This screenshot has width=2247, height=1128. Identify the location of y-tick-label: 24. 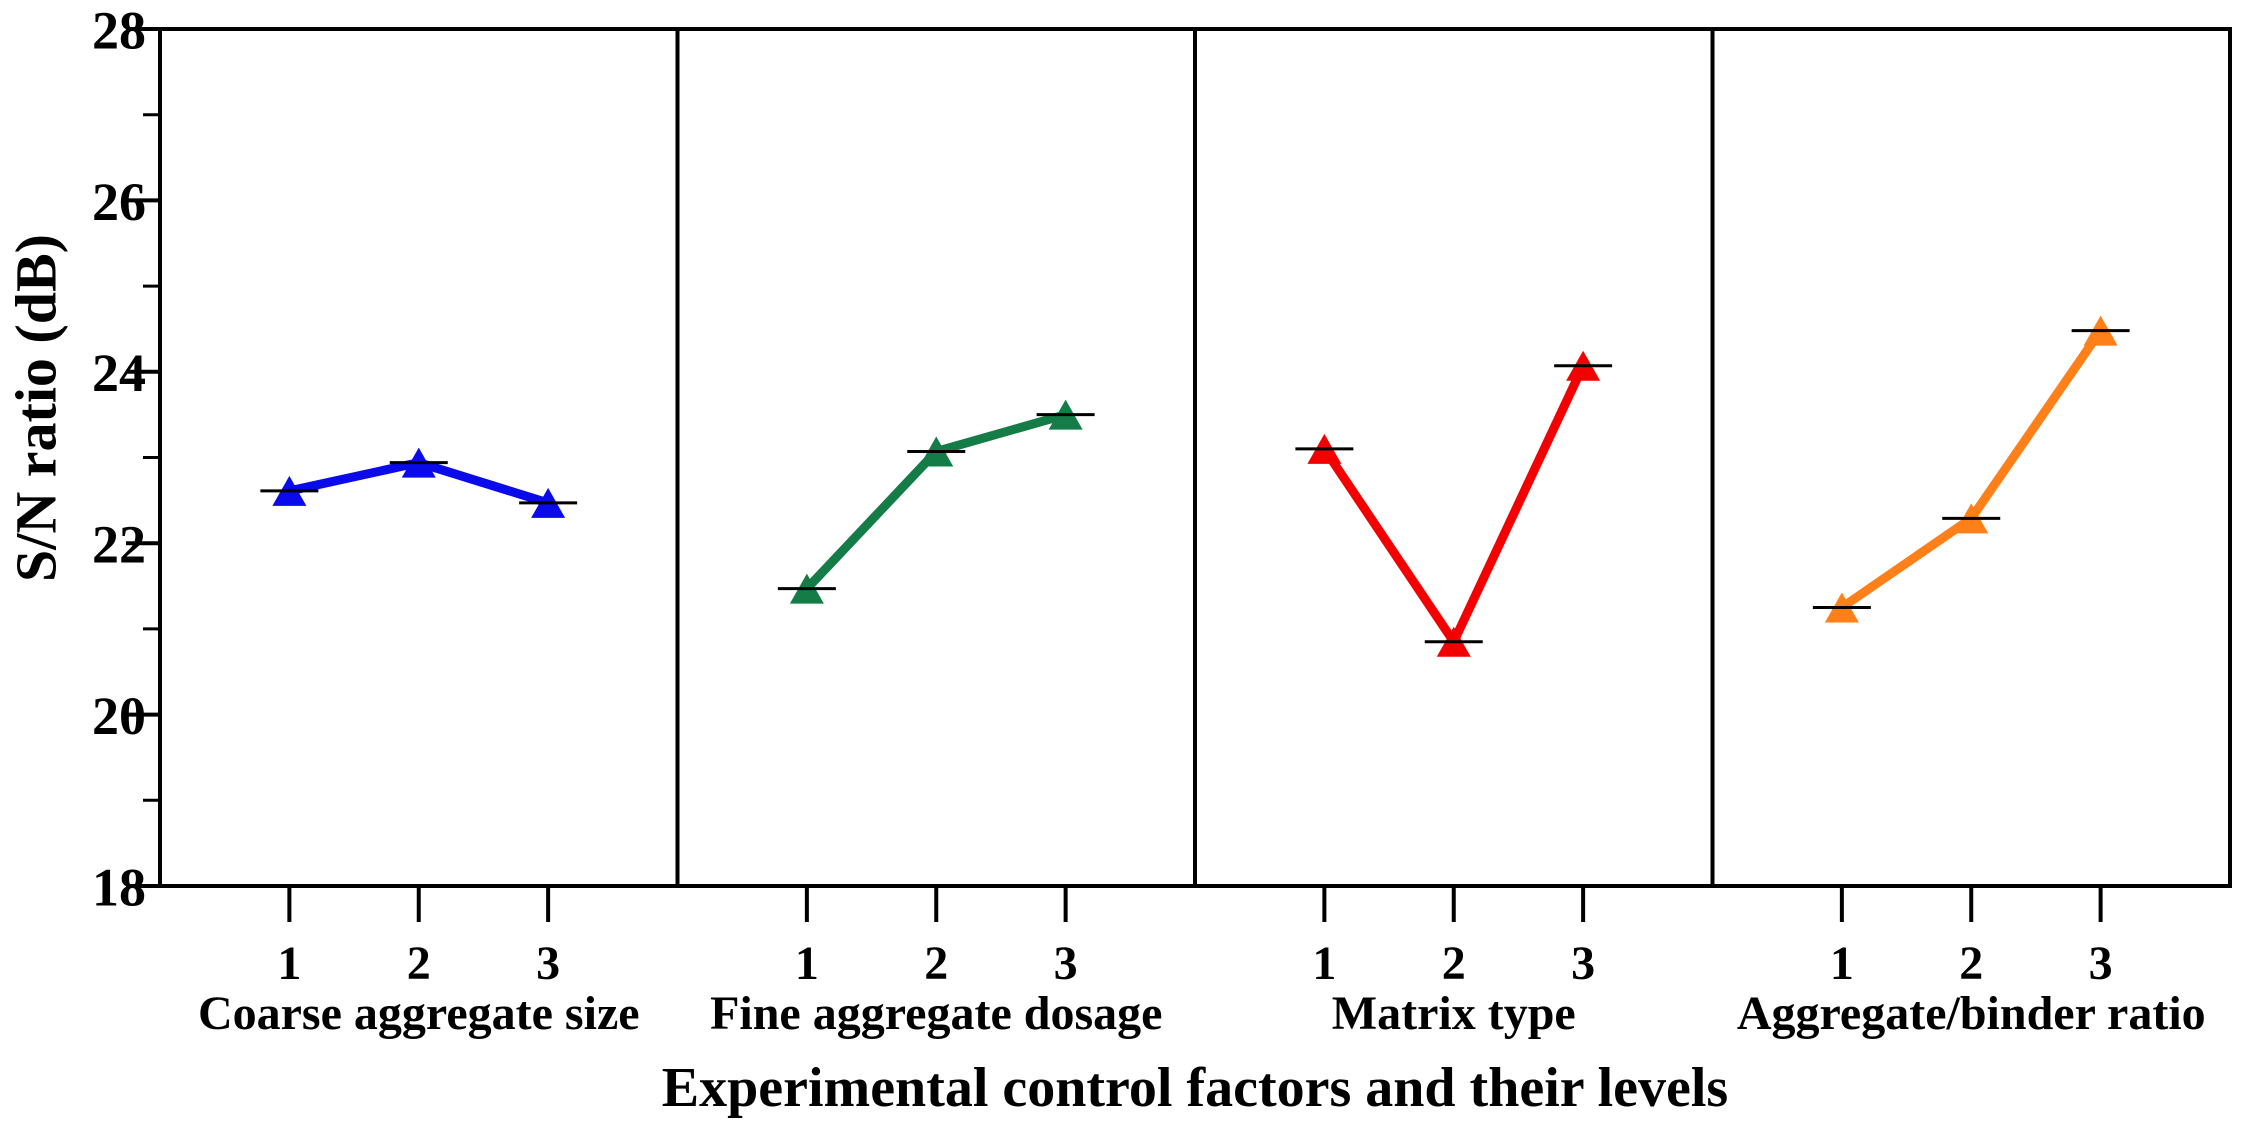
(119, 373).